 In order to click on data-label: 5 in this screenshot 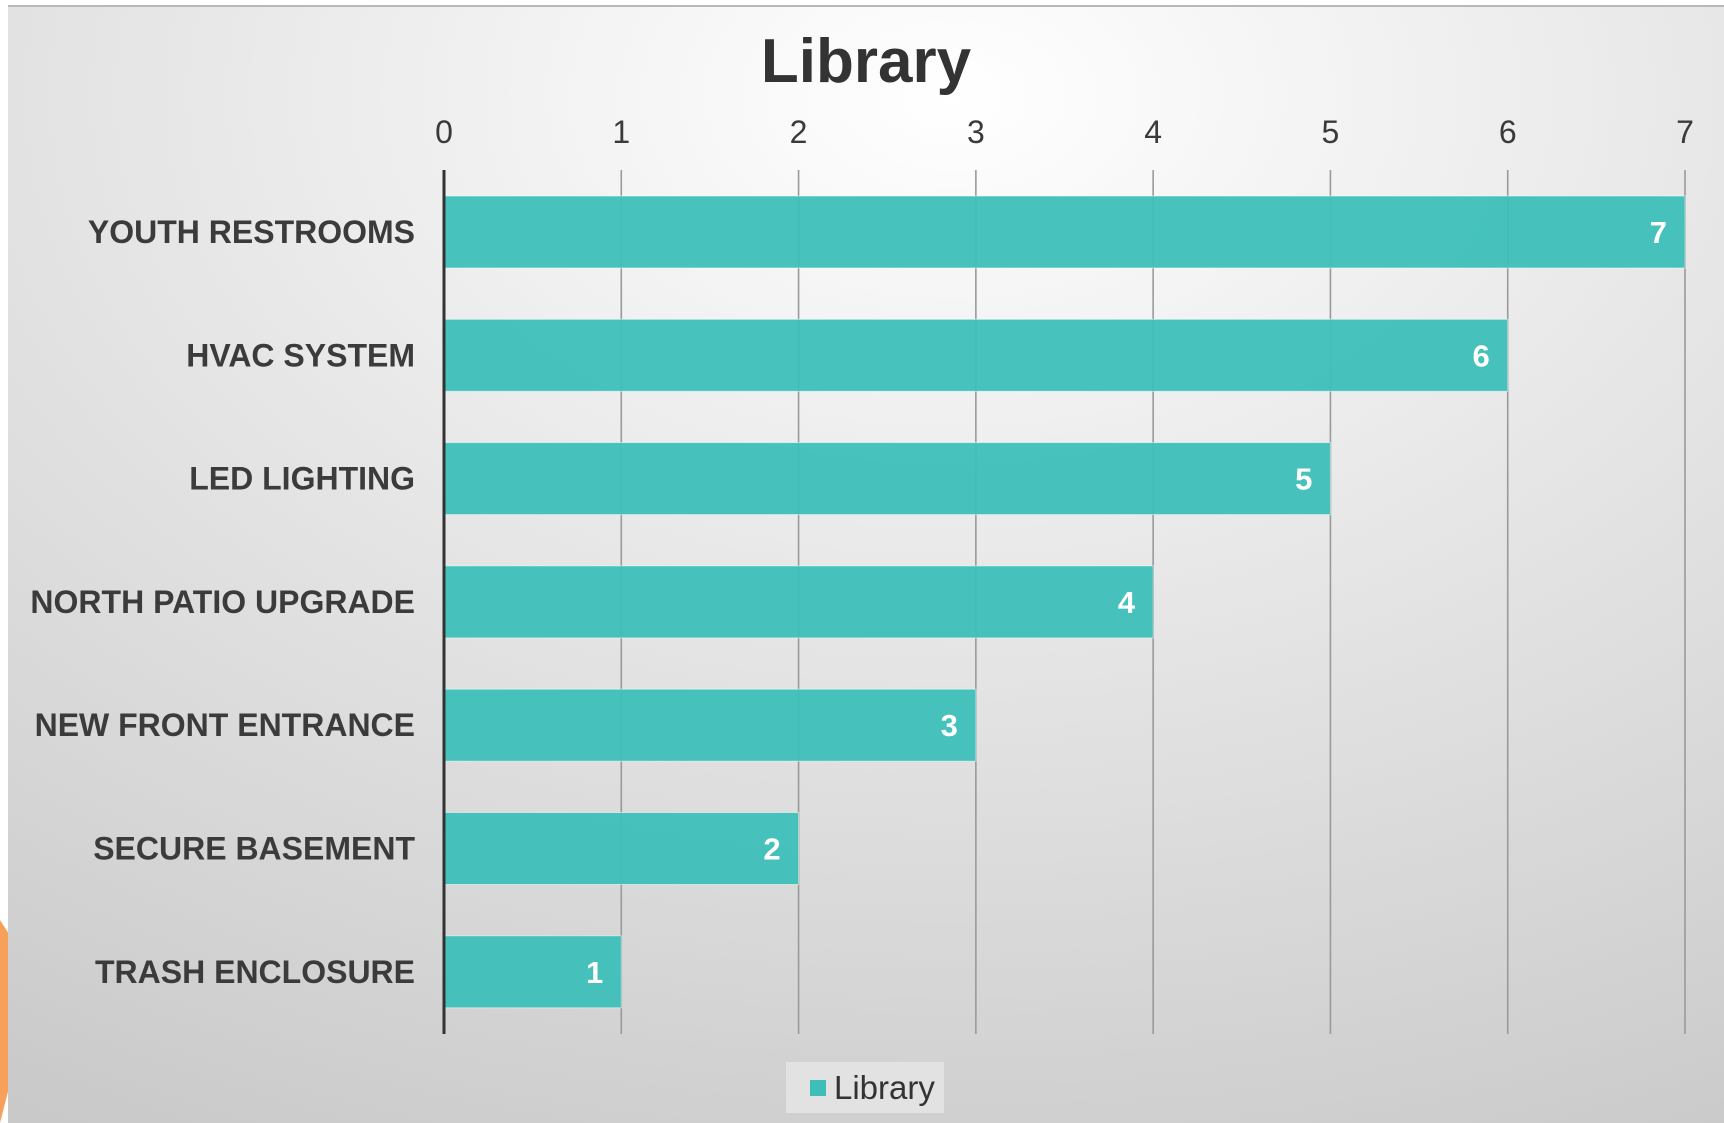, I will do `click(1303, 479)`.